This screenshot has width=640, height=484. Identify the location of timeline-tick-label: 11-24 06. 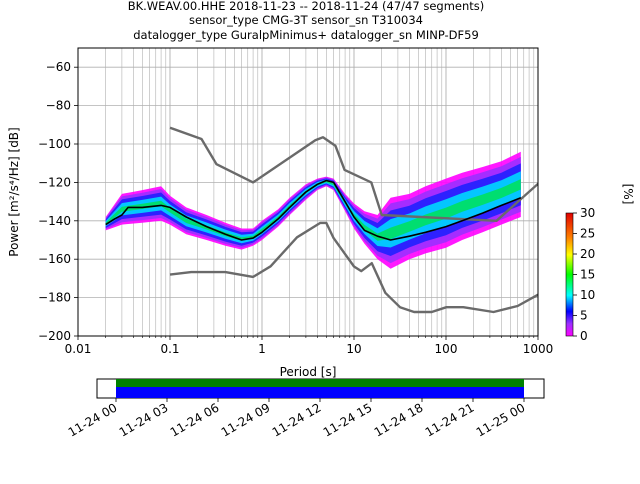
(195, 419).